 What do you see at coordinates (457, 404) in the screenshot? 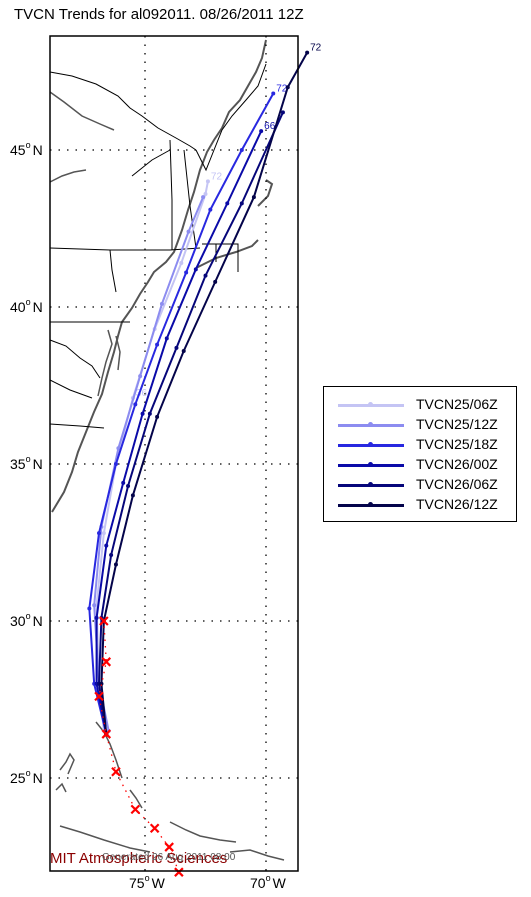
I see `legend-label: TVCN25/06Z` at bounding box center [457, 404].